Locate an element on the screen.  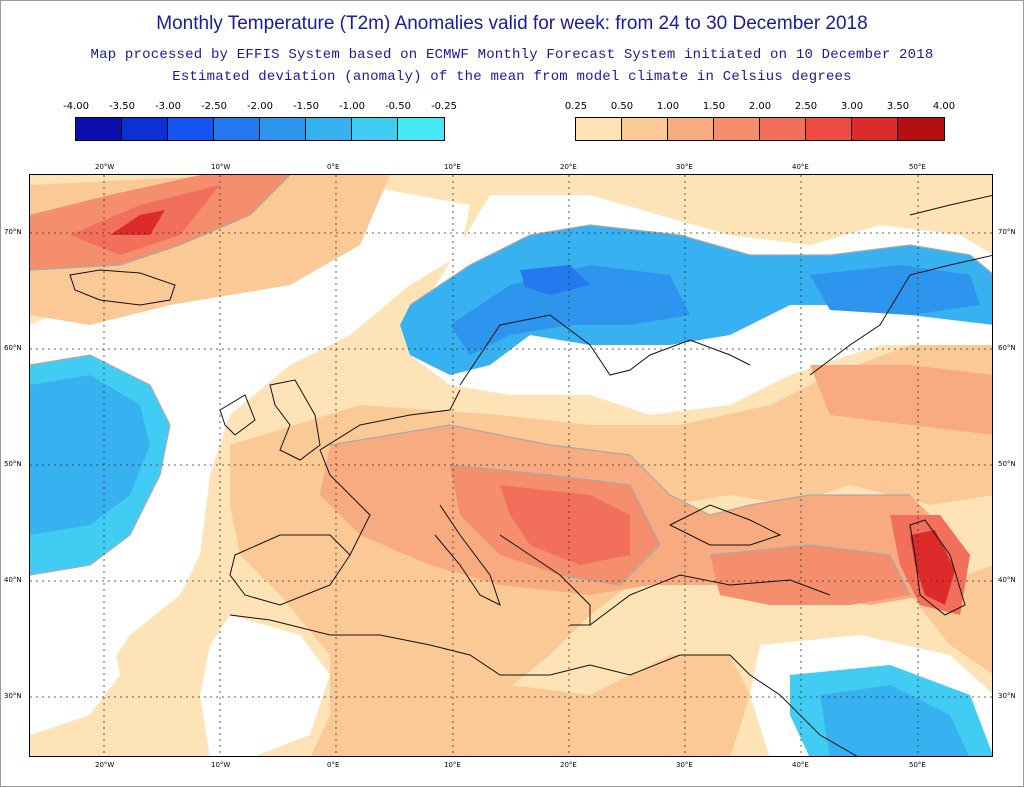
latitude-label-left: 50°N is located at coordinates (13, 464).